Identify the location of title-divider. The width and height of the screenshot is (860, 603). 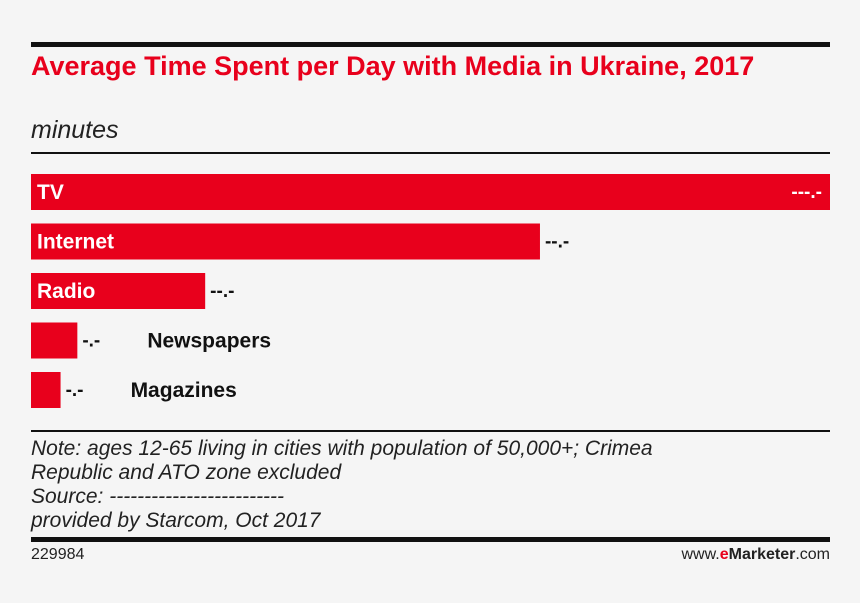
(430, 153).